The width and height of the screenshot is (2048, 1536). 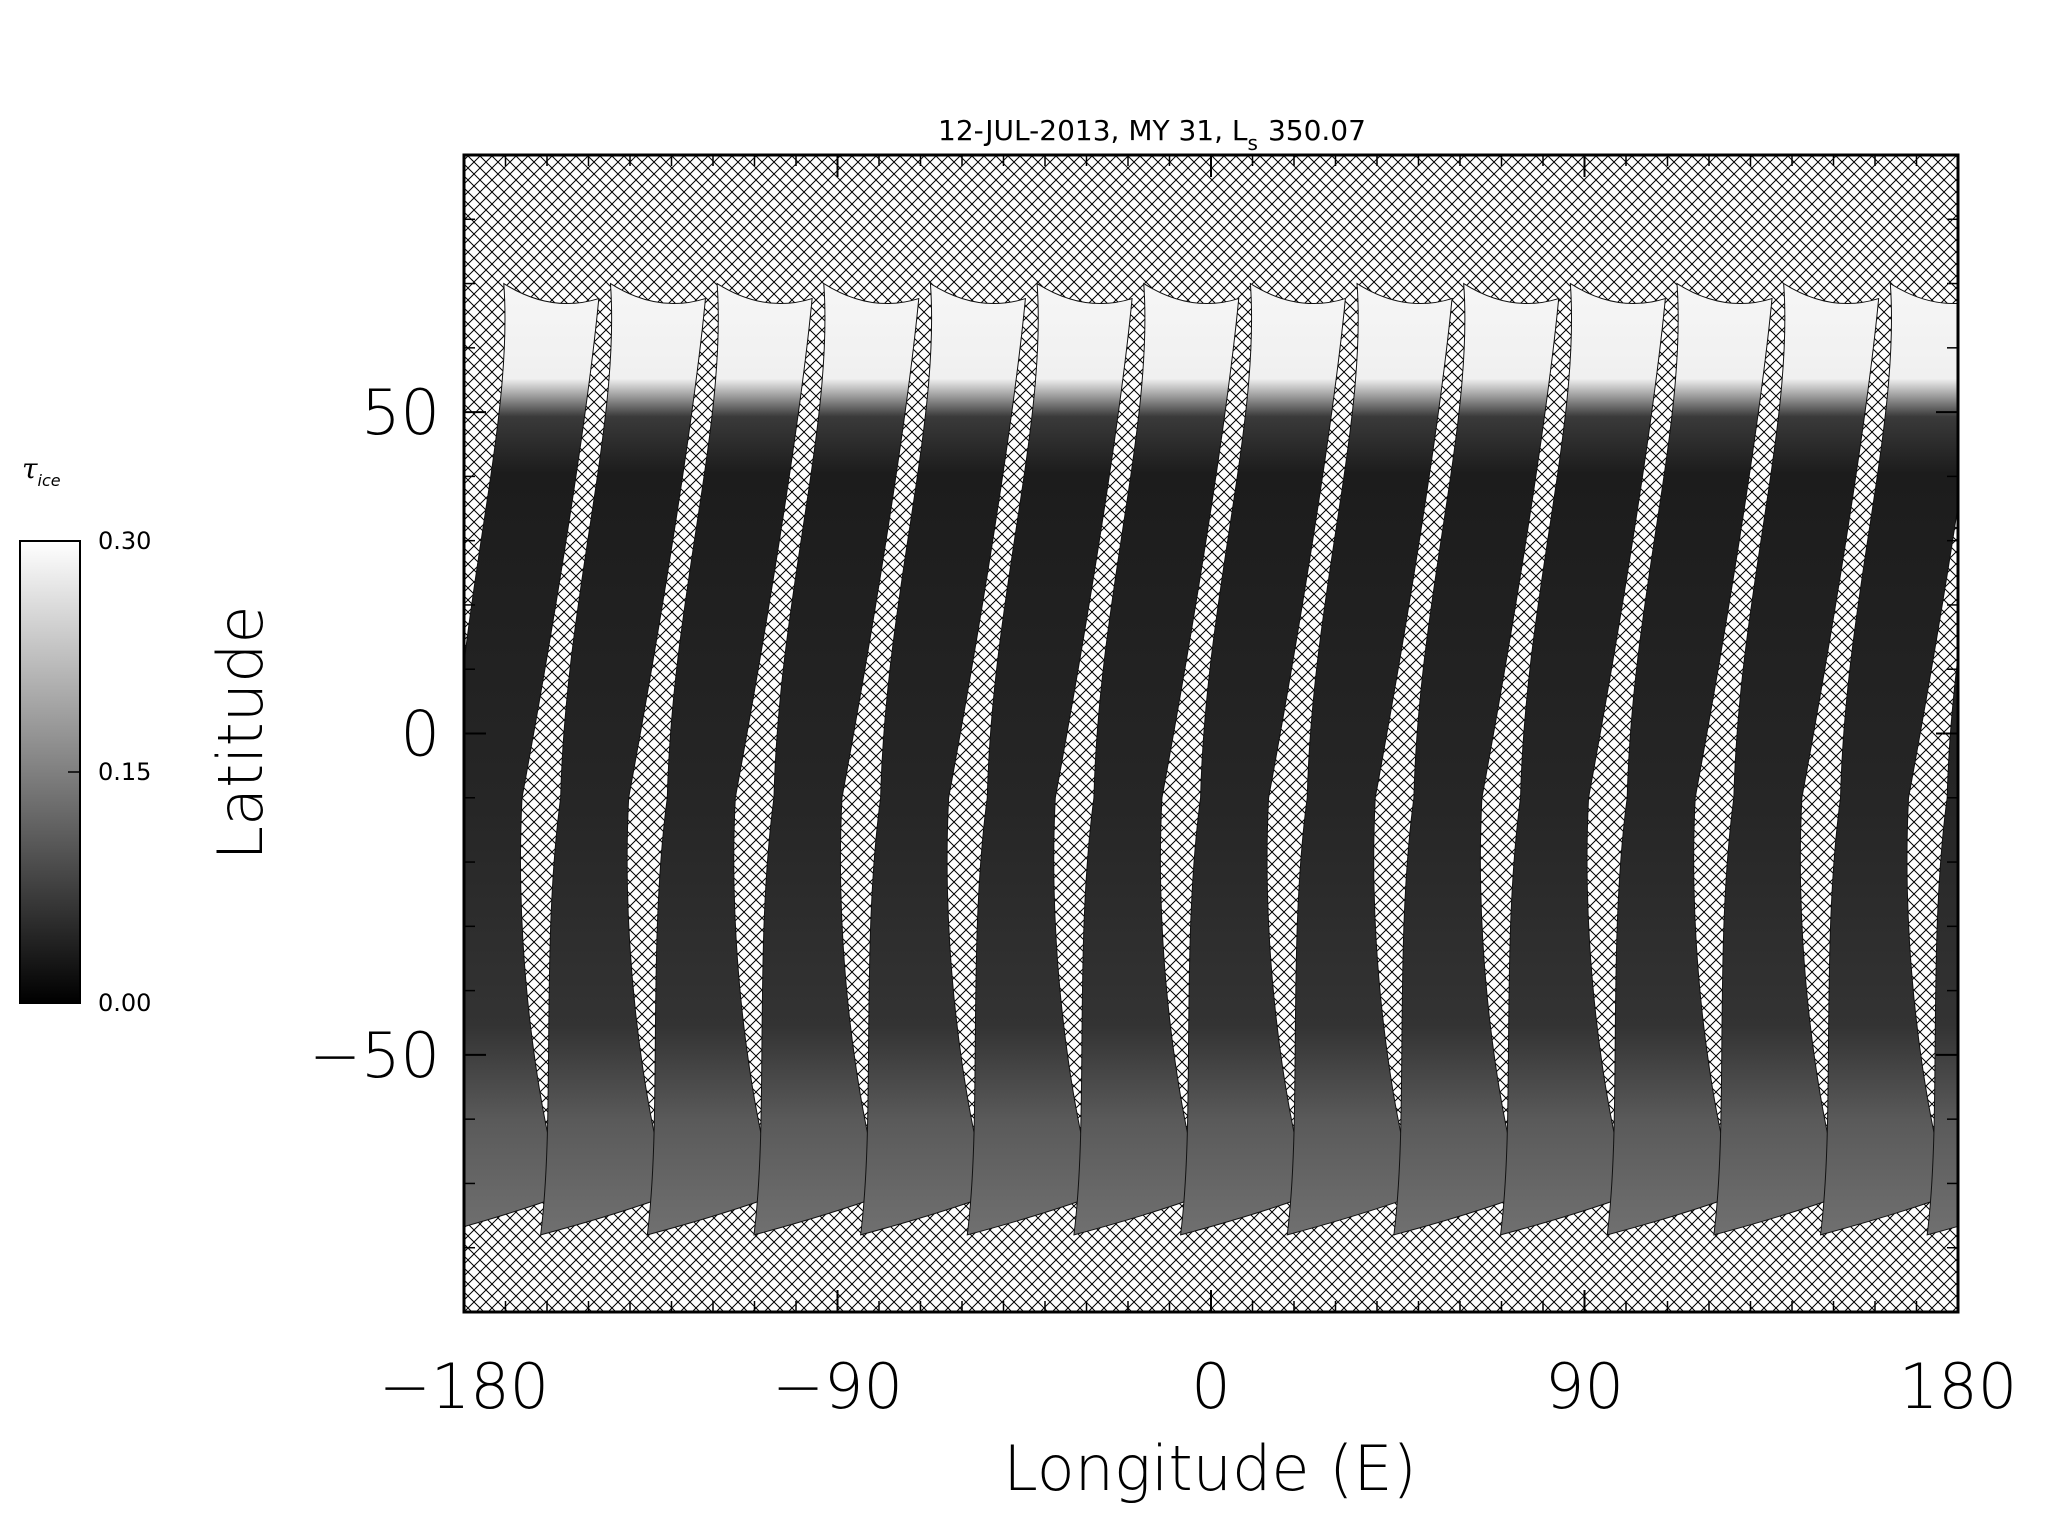 What do you see at coordinates (41, 471) in the screenshot?
I see `colorbar-title: τice` at bounding box center [41, 471].